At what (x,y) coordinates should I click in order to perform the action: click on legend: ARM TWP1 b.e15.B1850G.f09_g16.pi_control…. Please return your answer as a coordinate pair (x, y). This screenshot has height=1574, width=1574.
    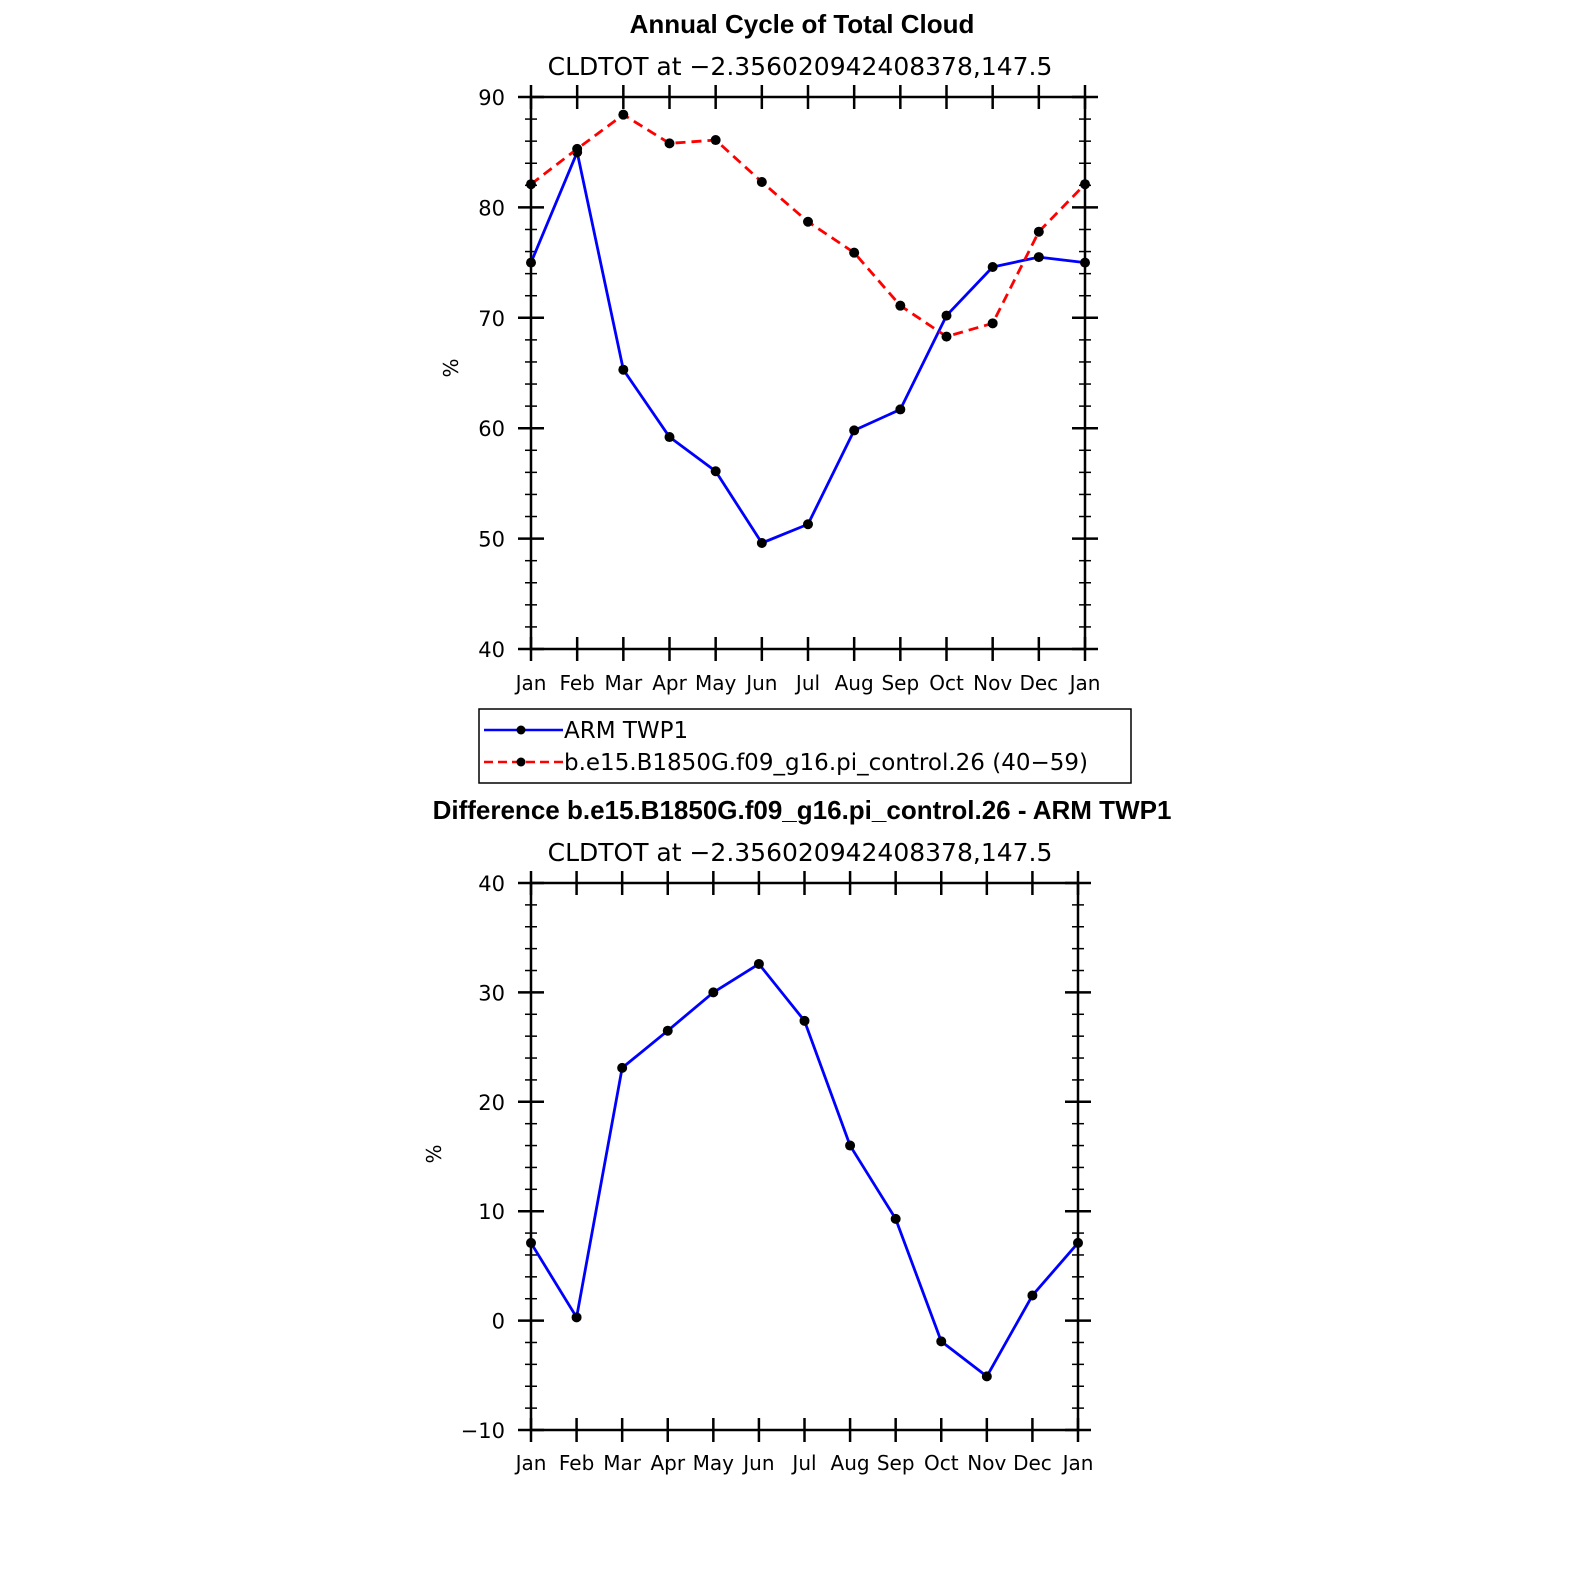
    Looking at the image, I should click on (805, 746).